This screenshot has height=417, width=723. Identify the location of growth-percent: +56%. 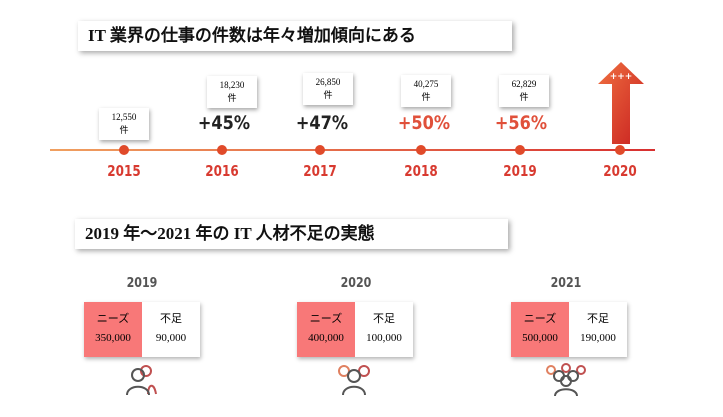
(521, 123).